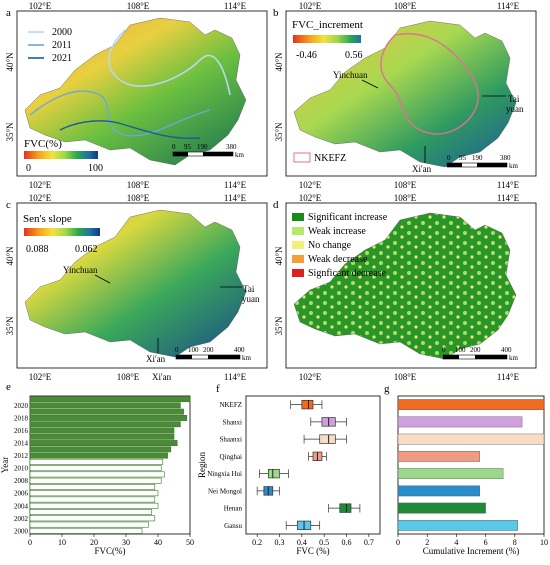 This screenshot has width=550, height=565. I want to click on x-tick-label: 20, so click(94, 542).